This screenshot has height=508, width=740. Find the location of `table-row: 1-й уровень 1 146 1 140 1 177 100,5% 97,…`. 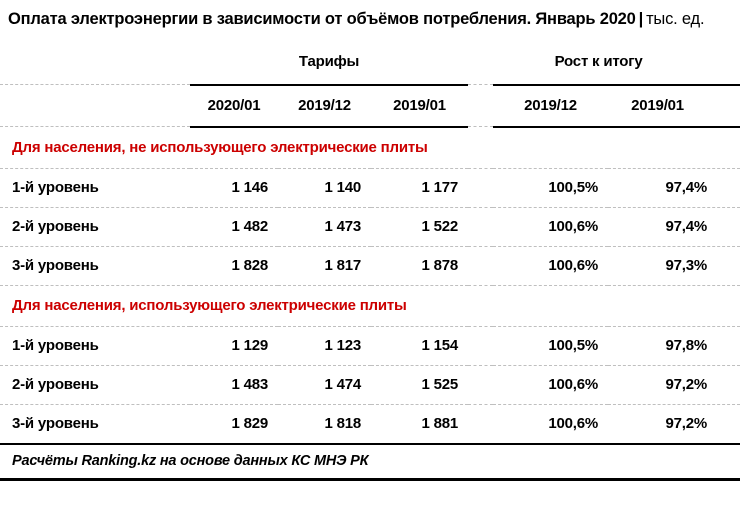

table-row: 1-й уровень 1 146 1 140 1 177 100,5% 97,… is located at coordinates (370, 188).